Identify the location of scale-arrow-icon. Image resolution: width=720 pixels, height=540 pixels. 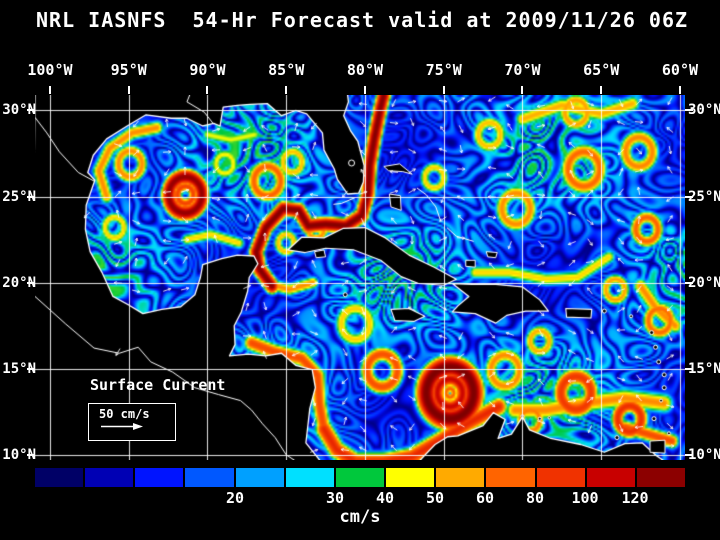
(122, 426).